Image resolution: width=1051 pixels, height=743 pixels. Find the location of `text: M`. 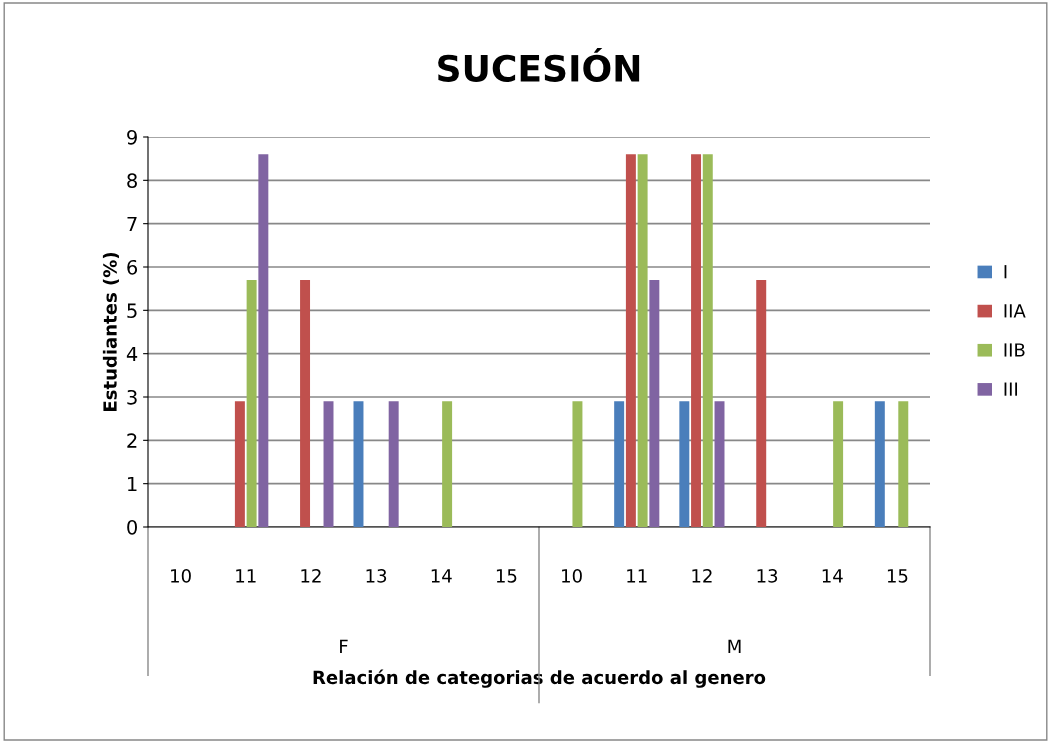

text: M is located at coordinates (734, 646).